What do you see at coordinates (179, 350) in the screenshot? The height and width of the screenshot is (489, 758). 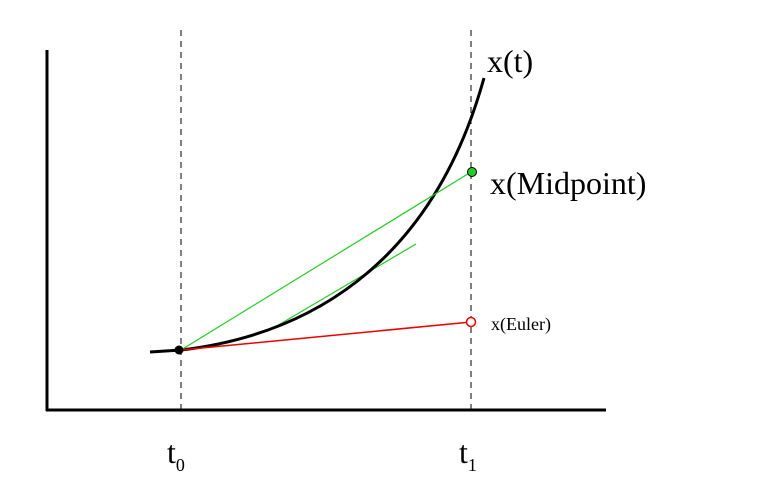 I see `start-point` at bounding box center [179, 350].